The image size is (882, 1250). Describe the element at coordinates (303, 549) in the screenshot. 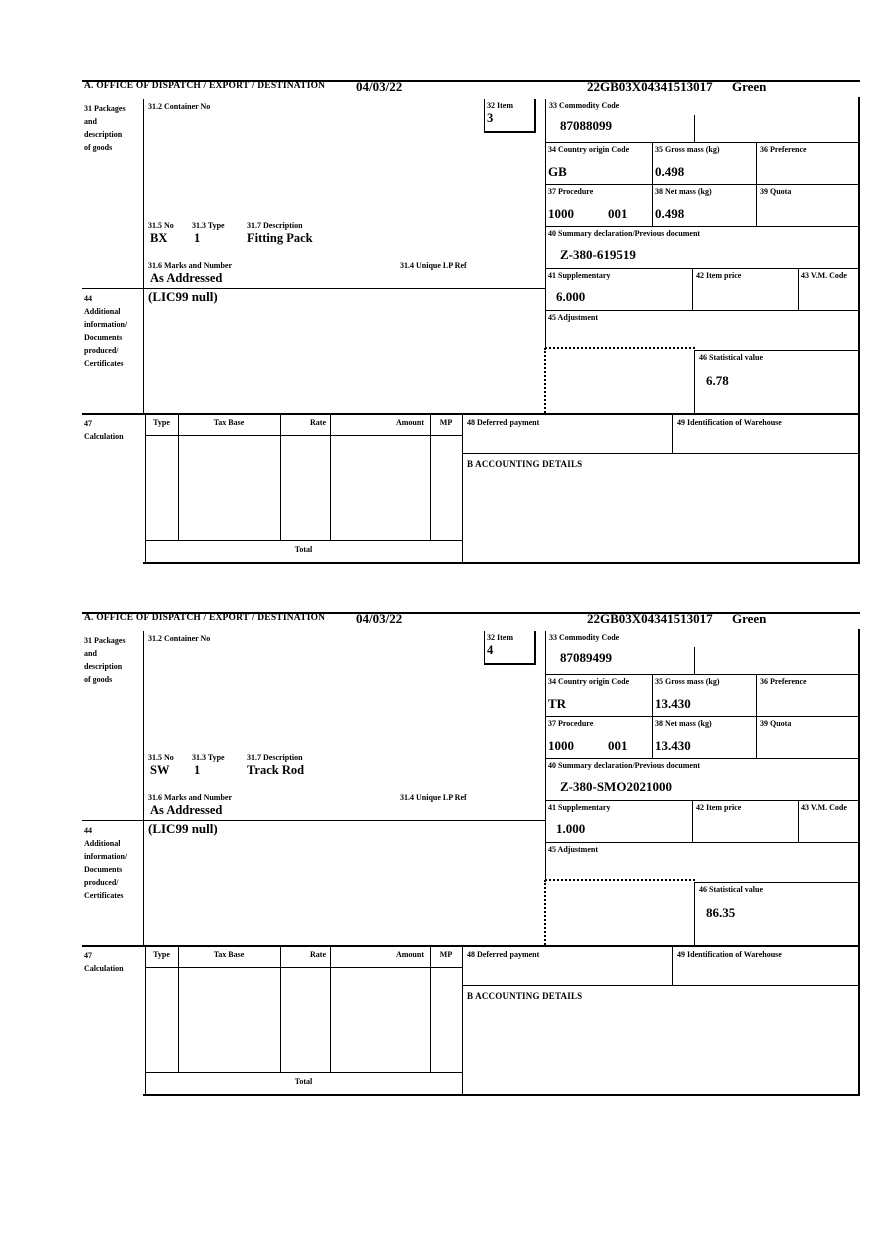

I see `total-label: Total` at that location.